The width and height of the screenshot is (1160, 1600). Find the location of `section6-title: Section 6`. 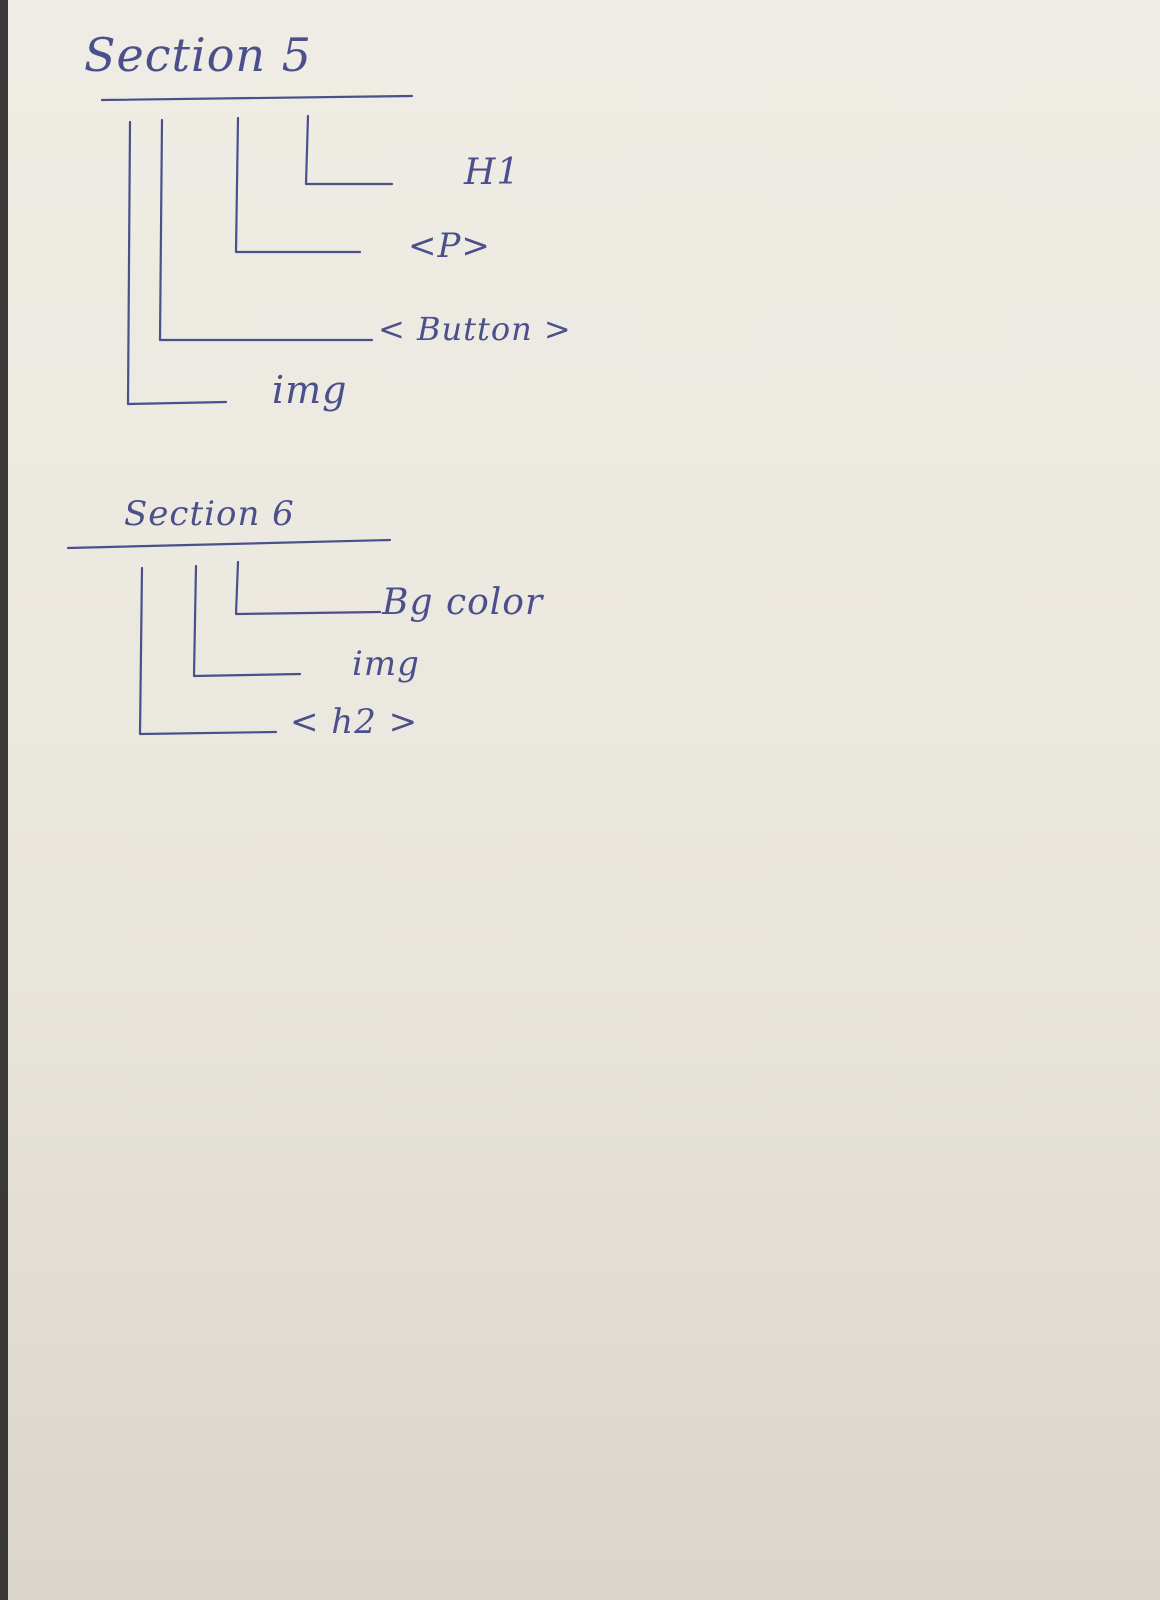

section6-title: Section 6 is located at coordinates (209, 514).